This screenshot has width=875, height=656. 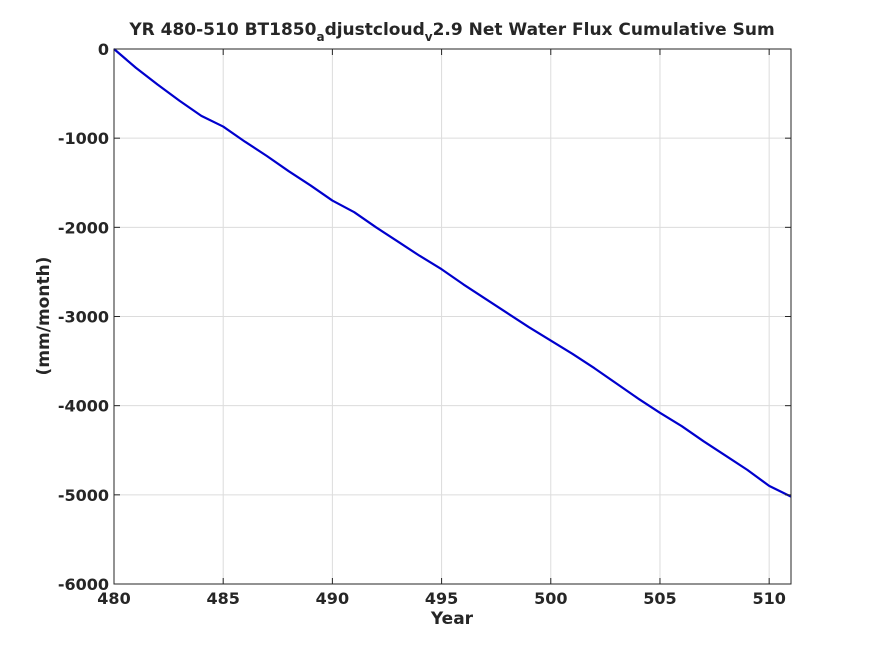 I want to click on x-tick-label: 490, so click(x=332, y=598).